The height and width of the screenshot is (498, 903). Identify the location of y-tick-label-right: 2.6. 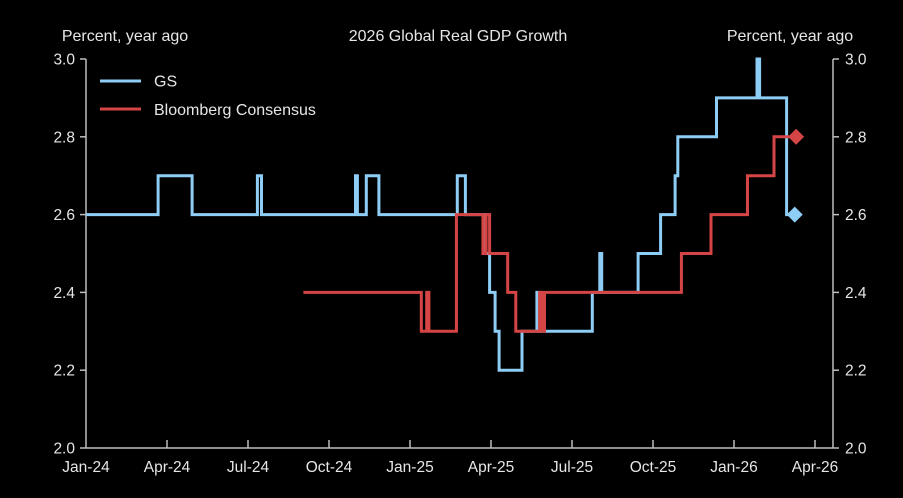
(856, 215).